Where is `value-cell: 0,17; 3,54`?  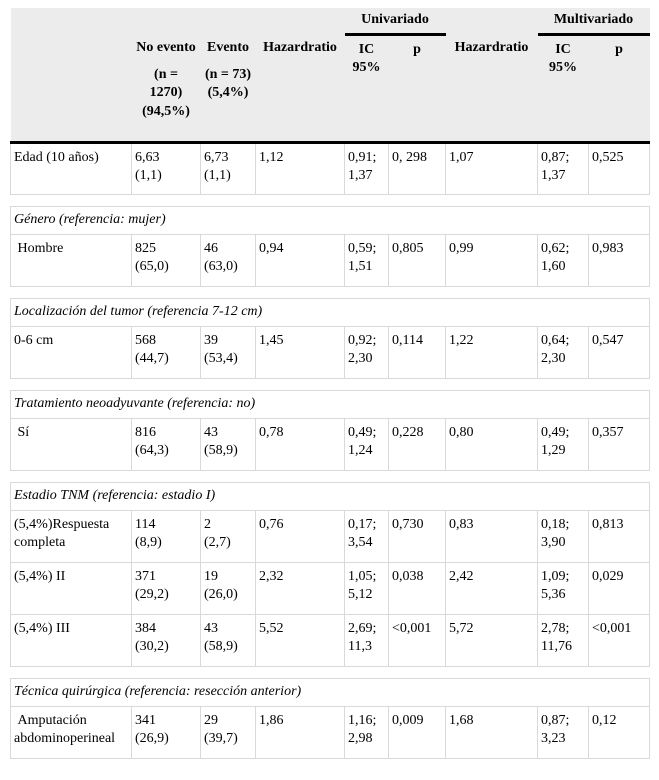
value-cell: 0,17; 3,54 is located at coordinates (366, 536).